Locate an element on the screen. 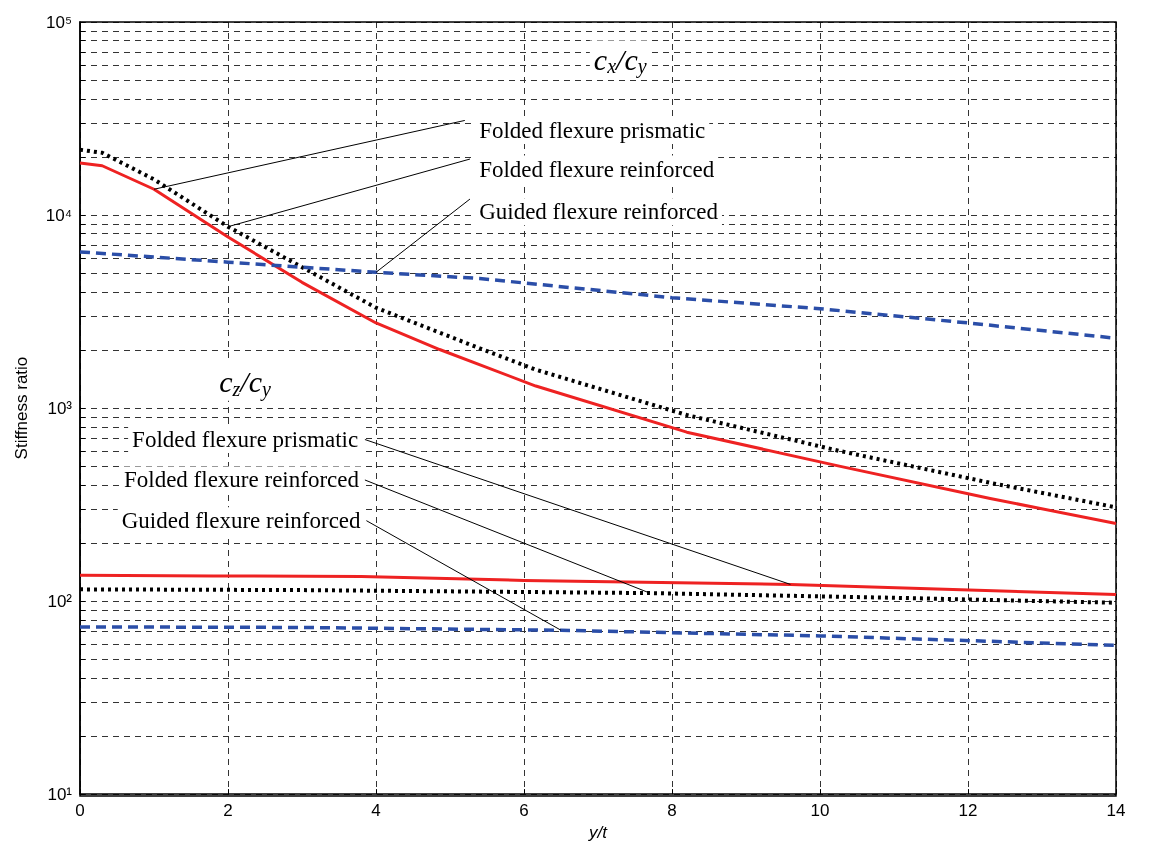  x-tick-label: 0 is located at coordinates (80, 811).